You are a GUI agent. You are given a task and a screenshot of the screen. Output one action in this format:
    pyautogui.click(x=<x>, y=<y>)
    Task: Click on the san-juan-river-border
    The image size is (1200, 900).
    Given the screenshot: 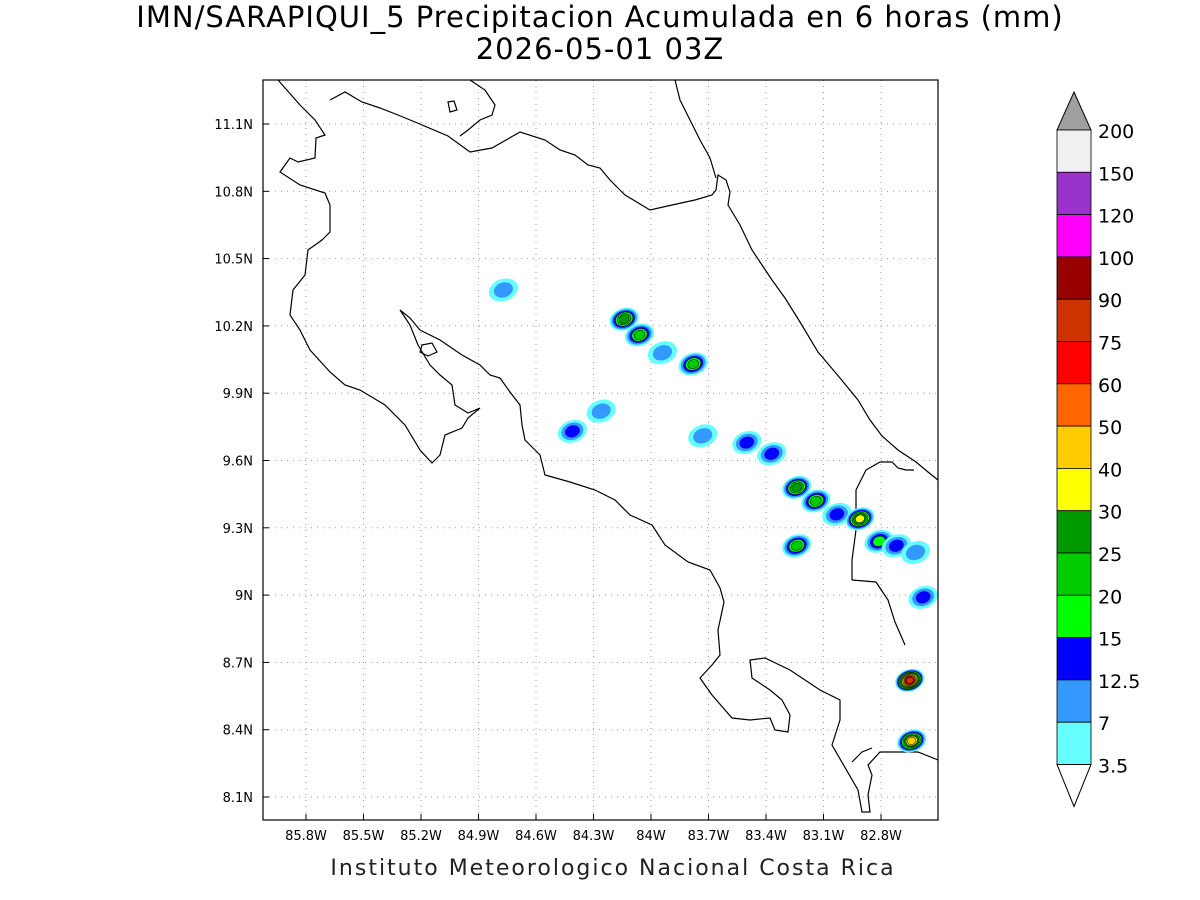 What is the action you would take?
    pyautogui.click(x=695, y=129)
    